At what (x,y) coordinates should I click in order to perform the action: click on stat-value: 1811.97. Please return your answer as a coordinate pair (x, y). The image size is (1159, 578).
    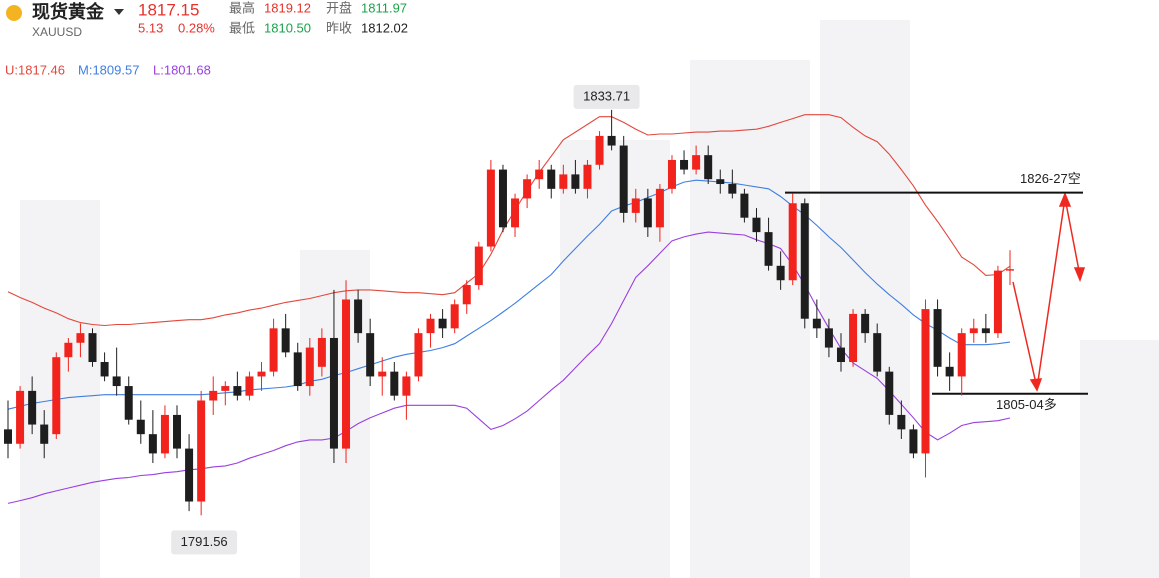
    Looking at the image, I should click on (384, 7).